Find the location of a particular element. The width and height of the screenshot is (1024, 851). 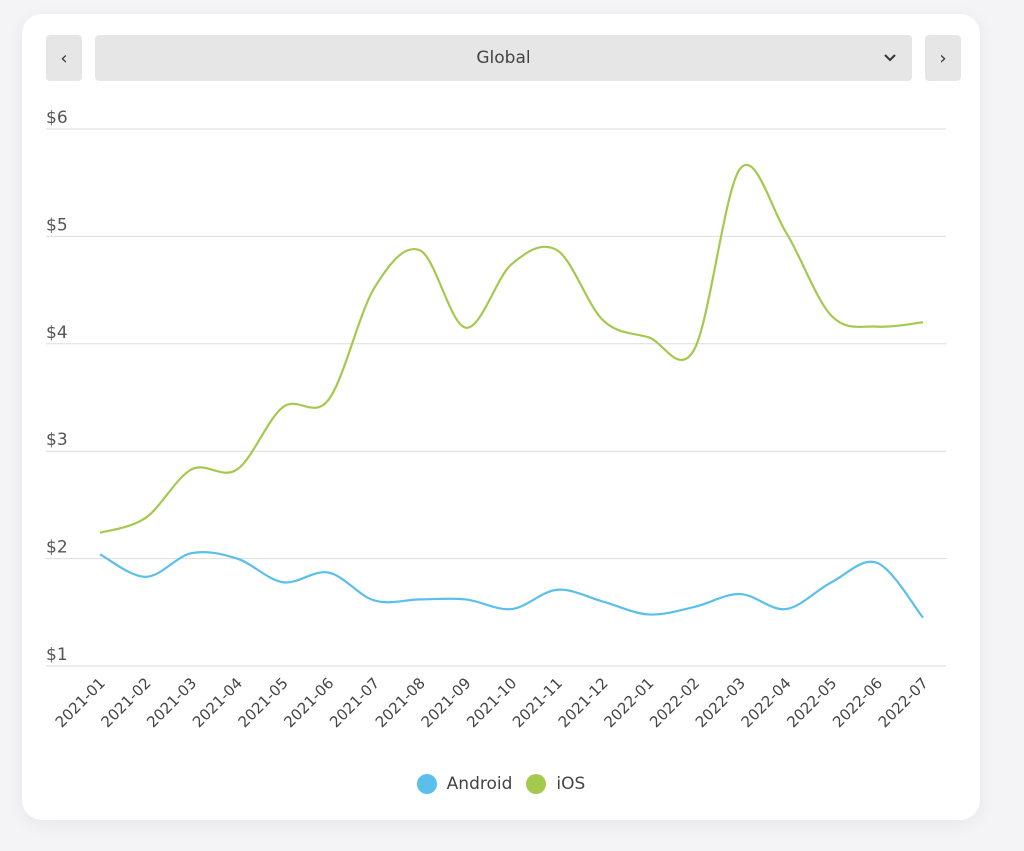

x-tick-label: 2021-09 is located at coordinates (446, 702).